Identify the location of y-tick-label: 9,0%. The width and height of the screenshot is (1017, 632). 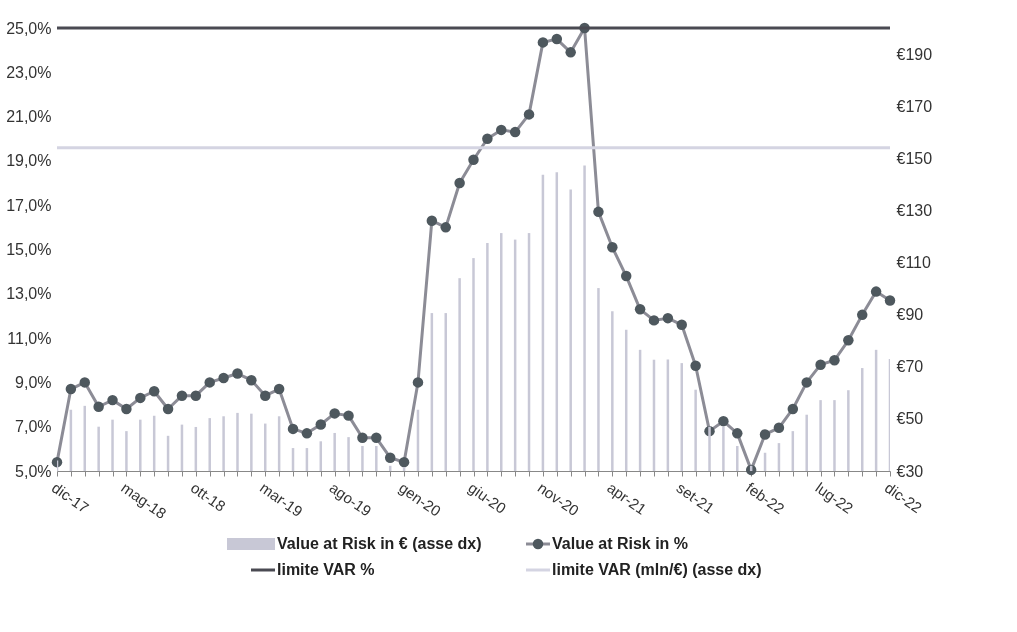
(33, 382).